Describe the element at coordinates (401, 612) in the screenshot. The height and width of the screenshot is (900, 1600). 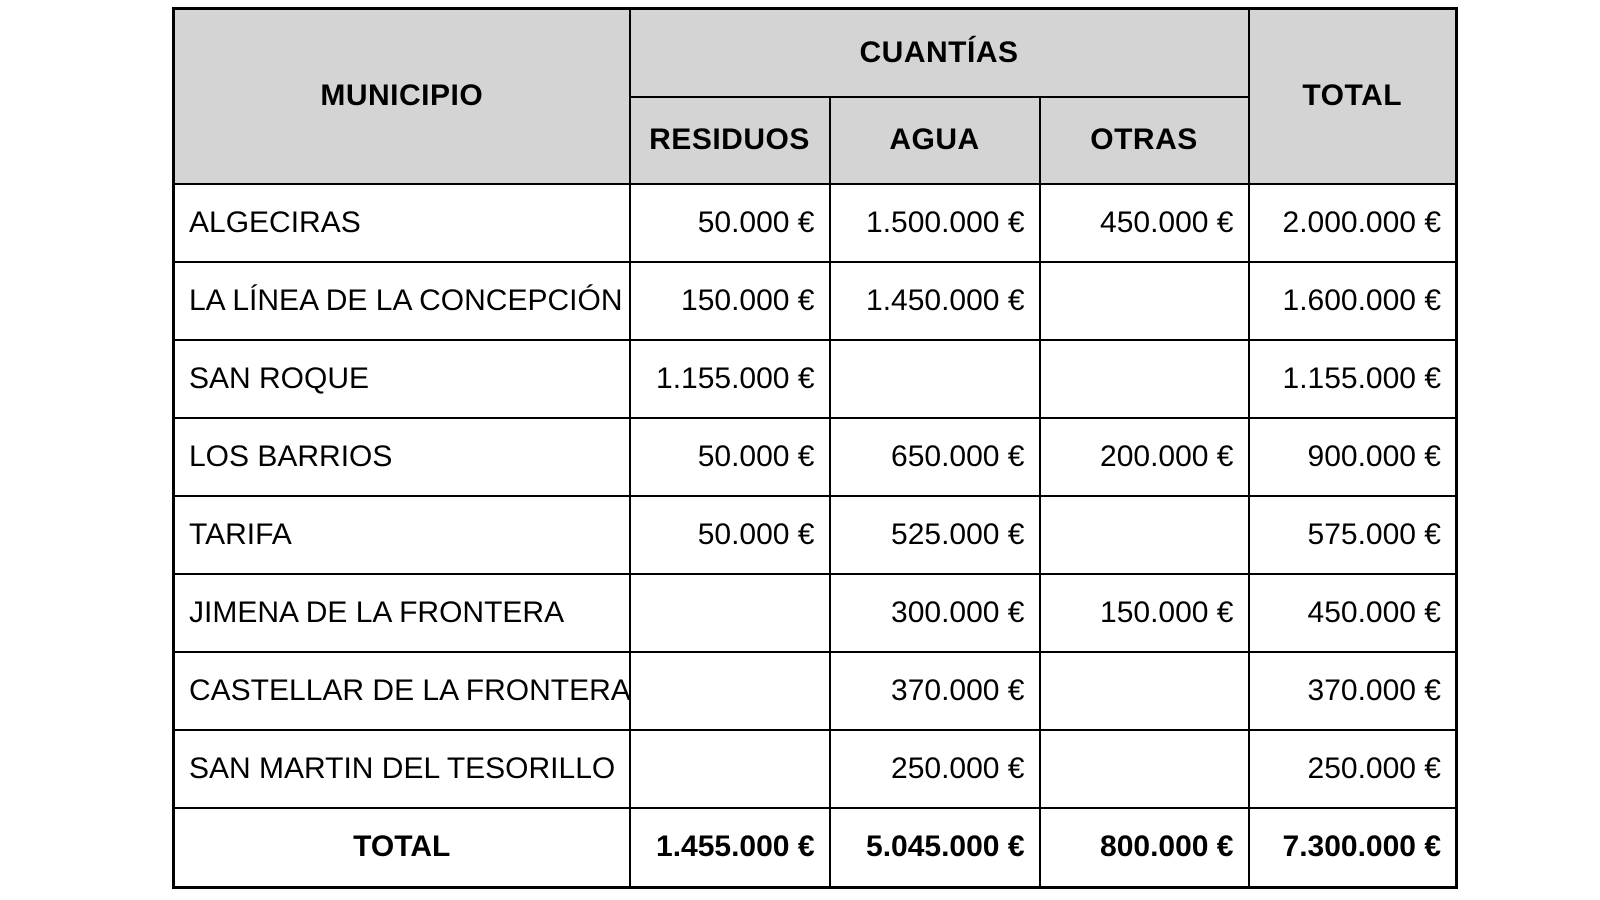
I see `municipio-cell: JIMENA DE LA FRONTERA` at that location.